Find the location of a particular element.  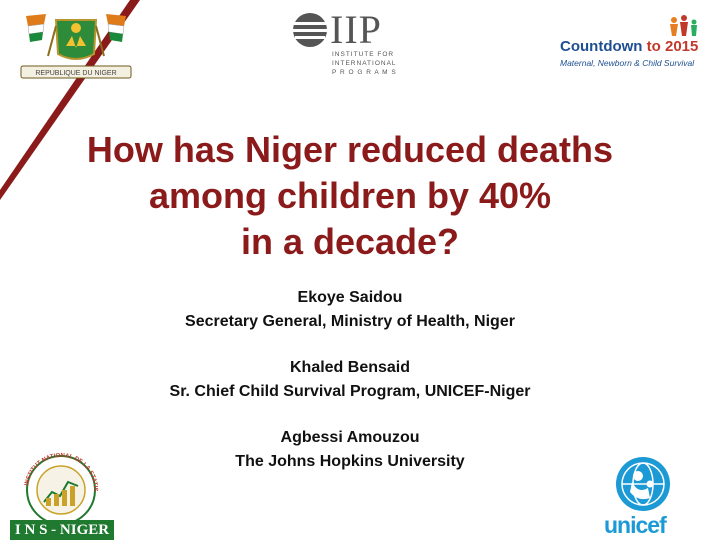

countdown-figures-icon is located at coordinates (683, 25).